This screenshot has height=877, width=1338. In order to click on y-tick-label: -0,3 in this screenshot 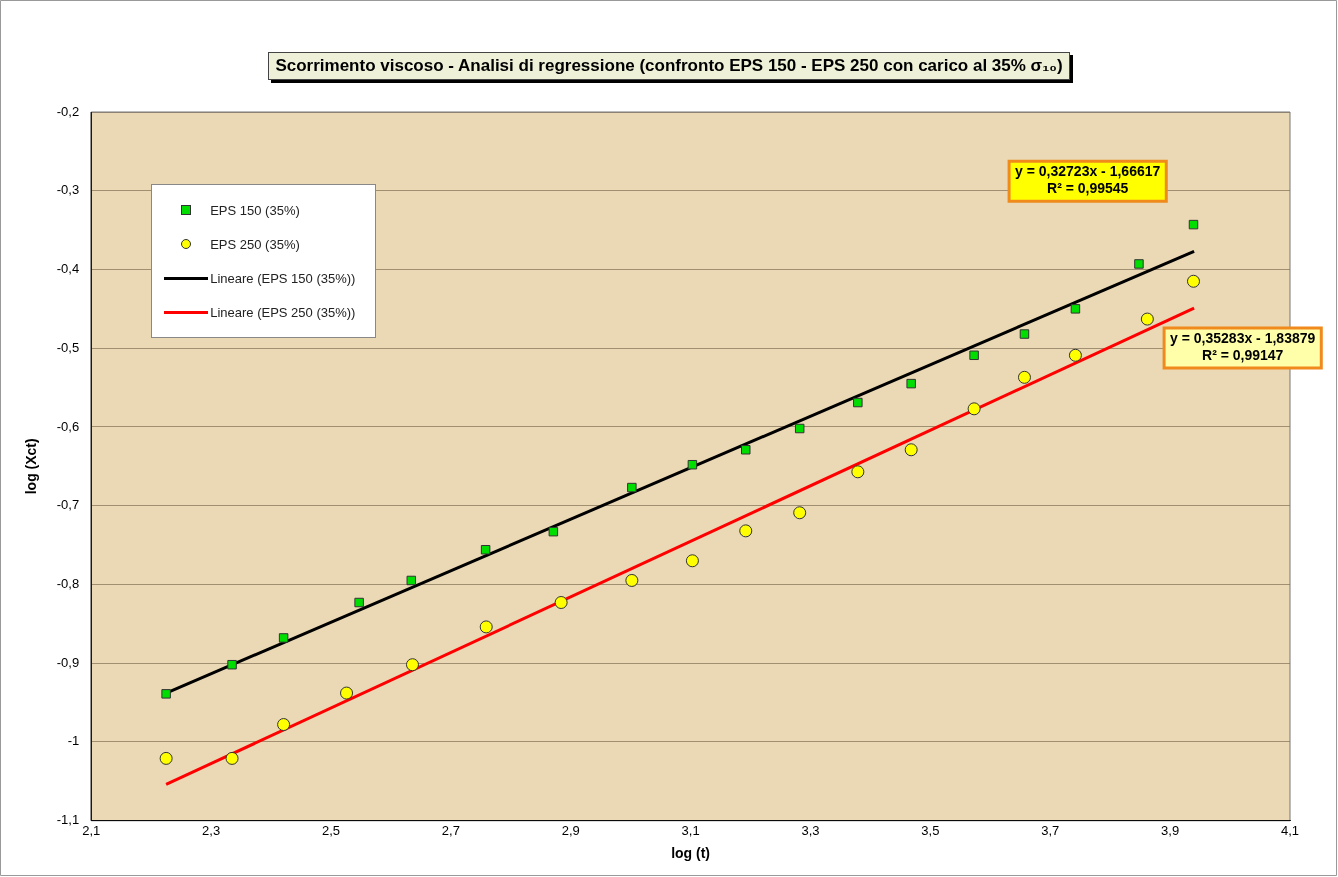, I will do `click(68, 190)`.